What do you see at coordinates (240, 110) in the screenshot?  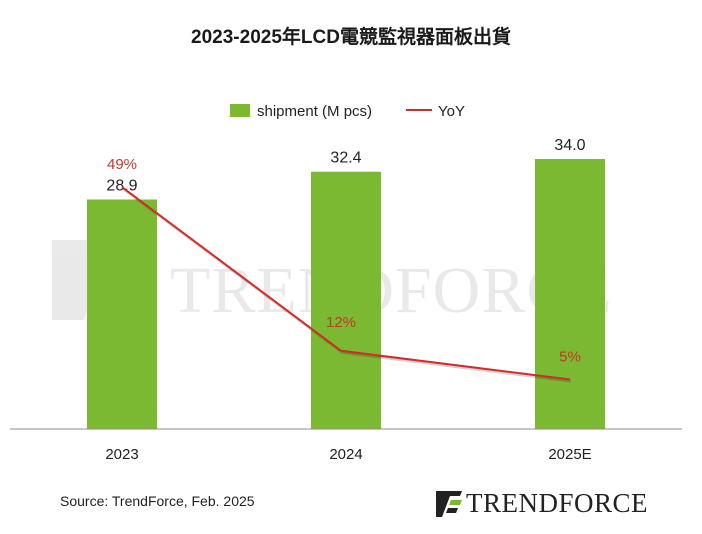 I see `legend-swatch-shipment` at bounding box center [240, 110].